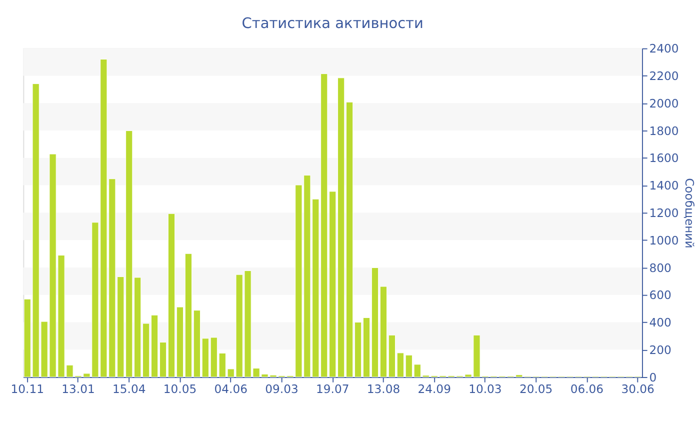  What do you see at coordinates (333, 24) in the screenshot?
I see `chart-title: Статистика активности` at bounding box center [333, 24].